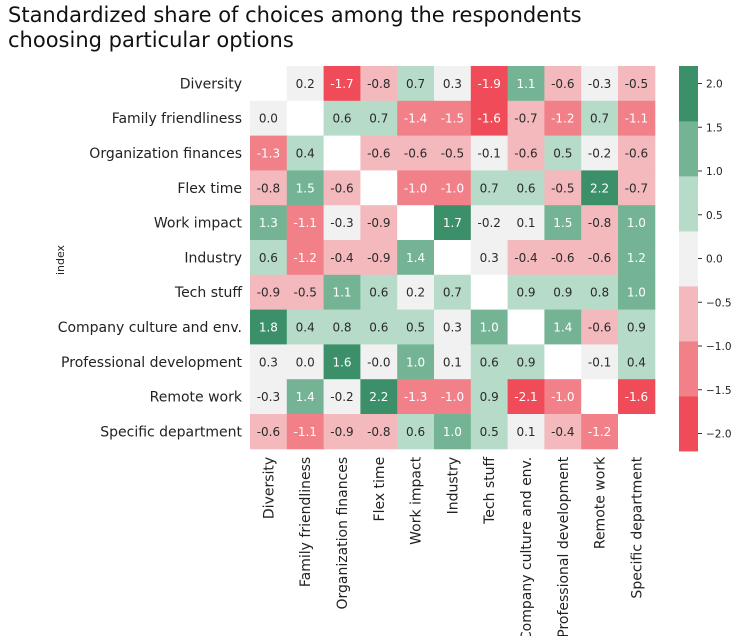 The image size is (732, 636). Describe the element at coordinates (305, 84) in the screenshot. I see `cell-value-label: 0.2` at that location.